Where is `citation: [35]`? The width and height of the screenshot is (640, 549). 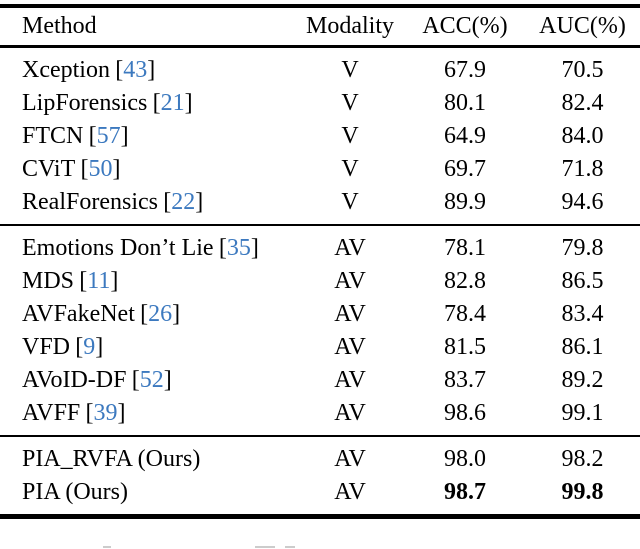
citation: [35] is located at coordinates (239, 248).